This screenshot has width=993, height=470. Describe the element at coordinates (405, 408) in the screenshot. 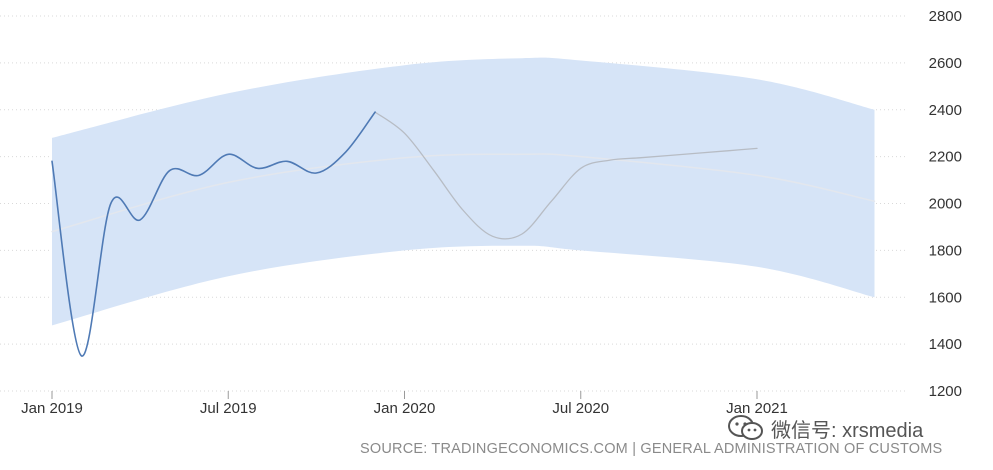

I see `x-tick-label: Jan 2020` at that location.